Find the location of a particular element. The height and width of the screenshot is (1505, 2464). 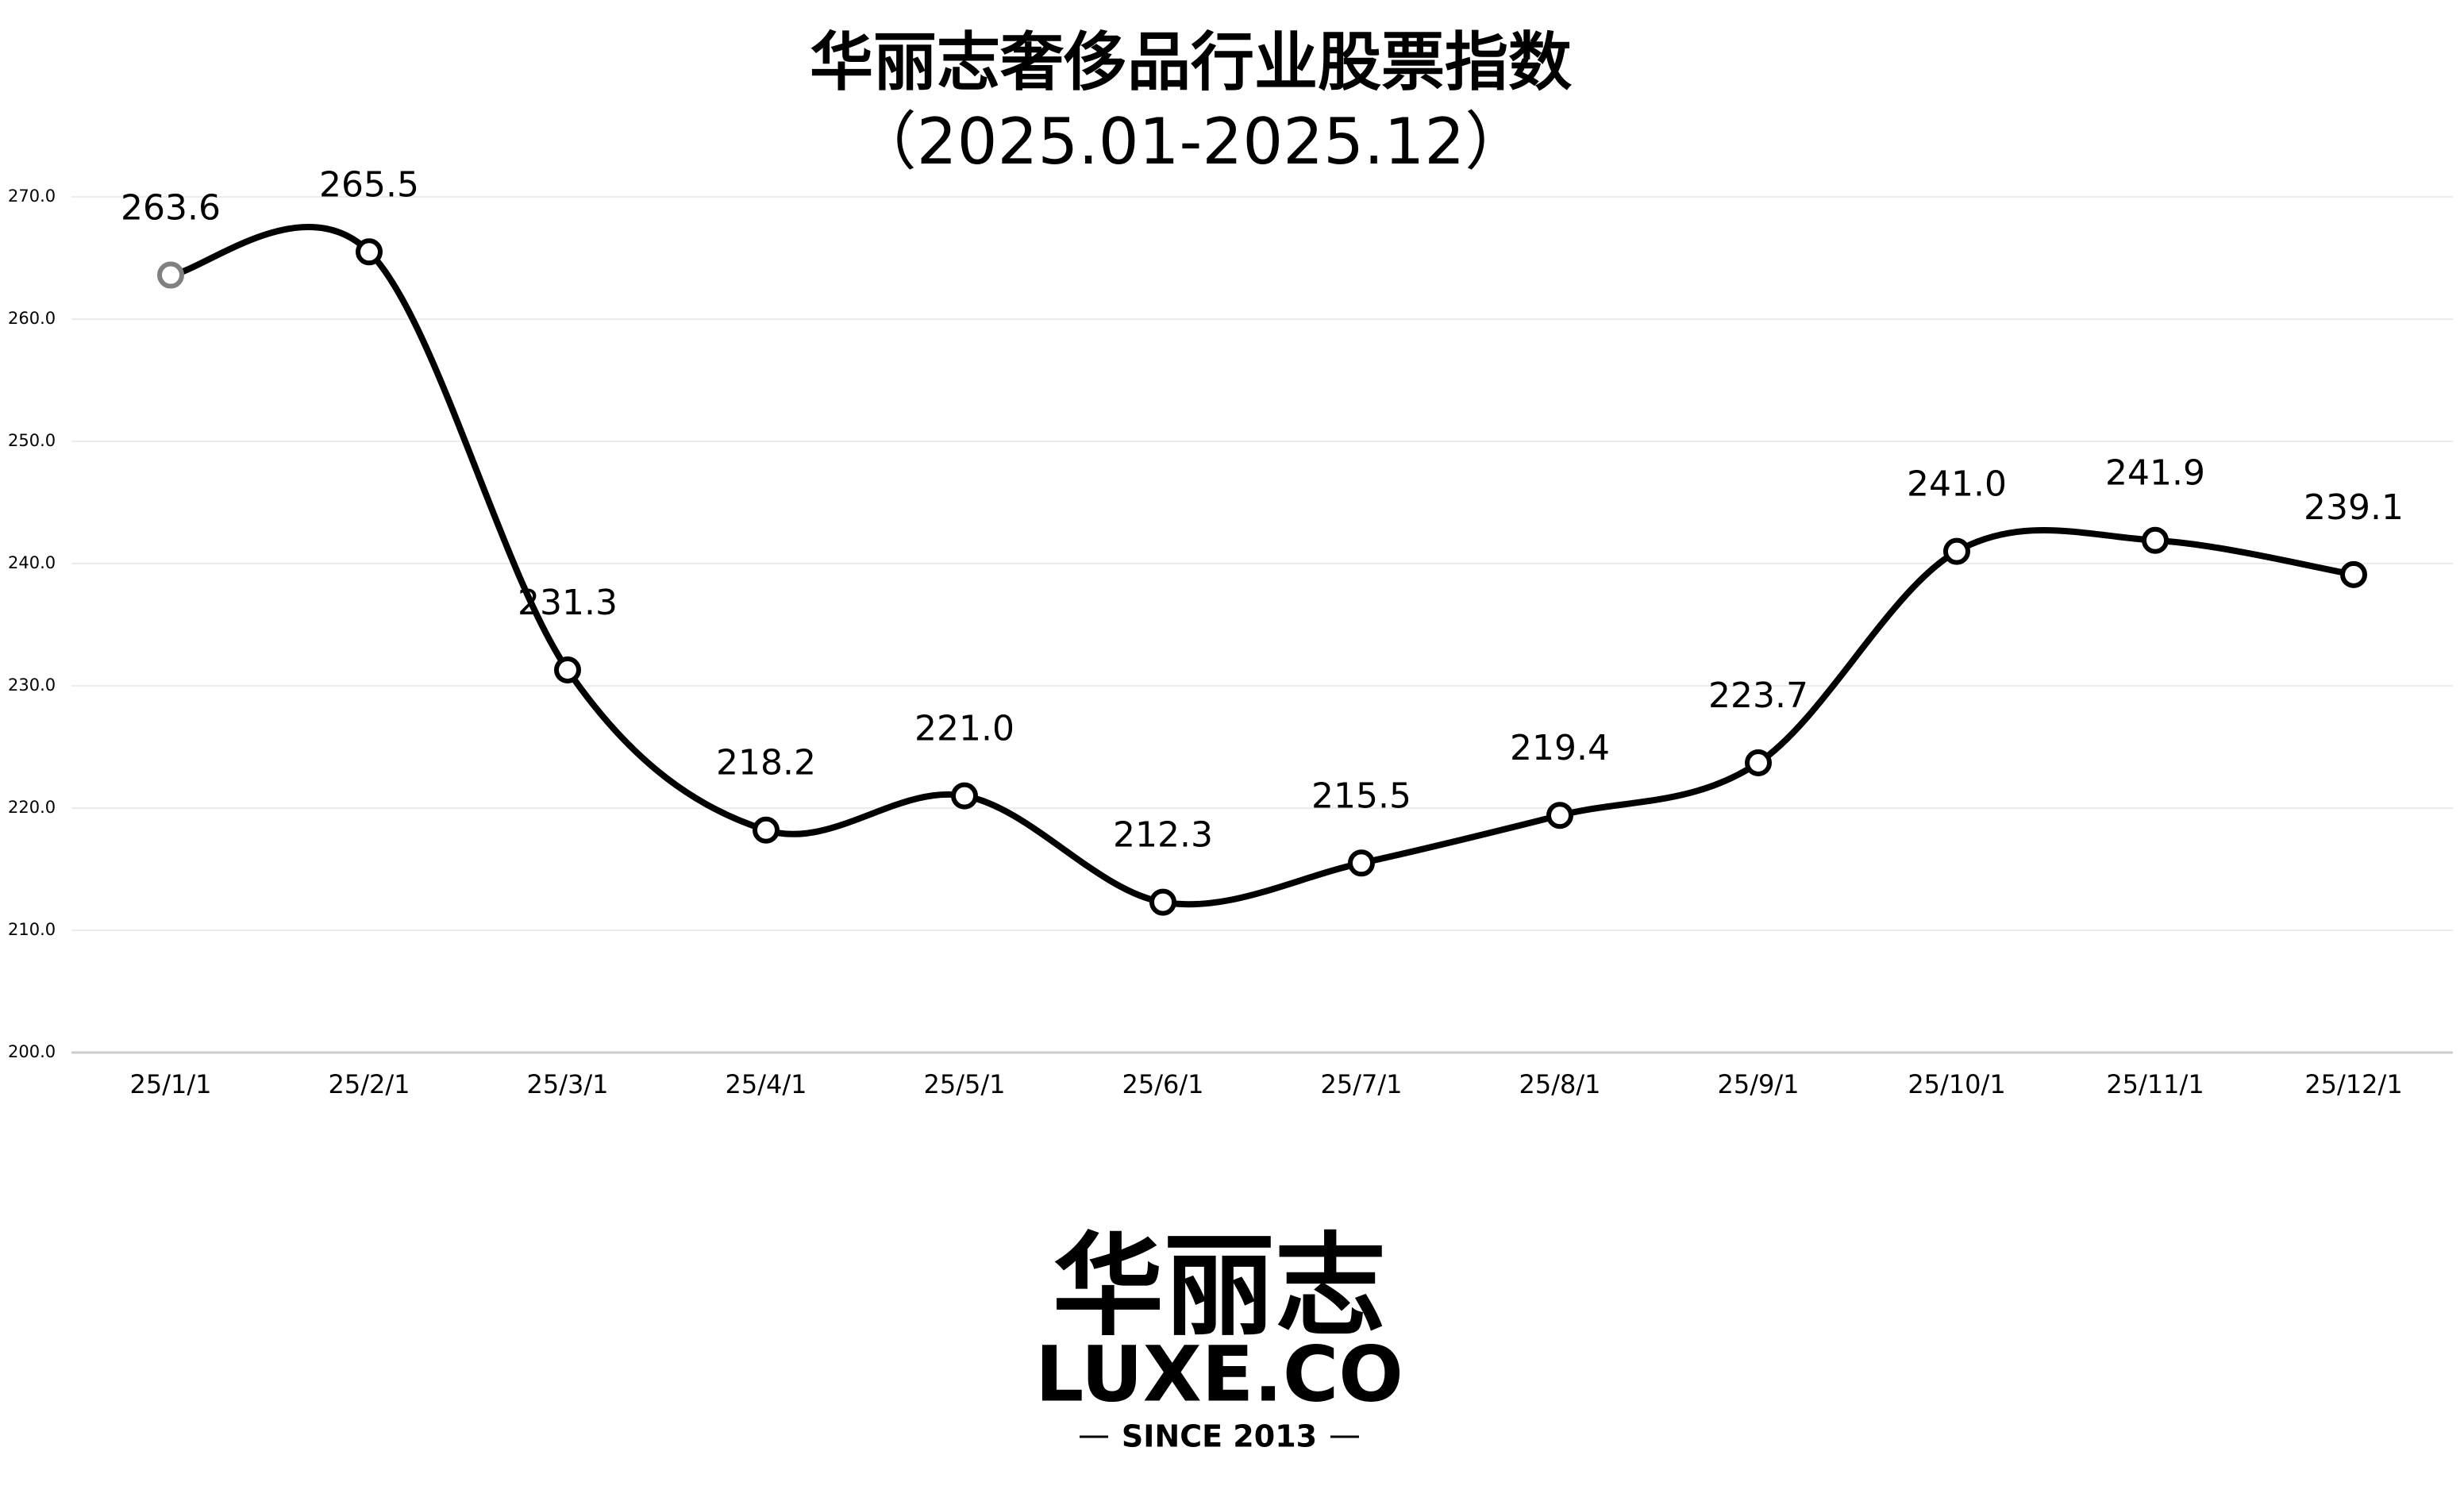

value-label: 215.5 is located at coordinates (1361, 796).